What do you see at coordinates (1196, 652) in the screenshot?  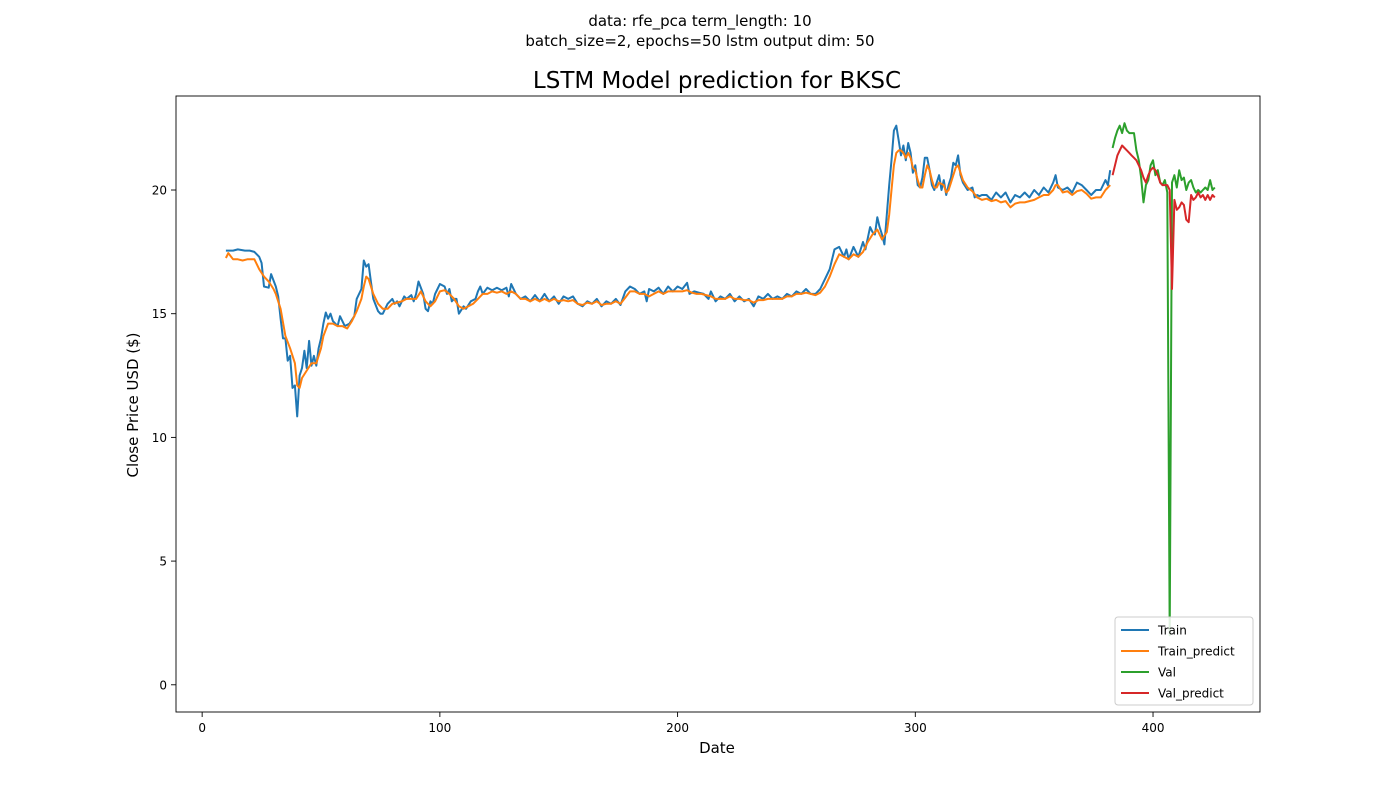 I see `legend-label: Train_predict` at bounding box center [1196, 652].